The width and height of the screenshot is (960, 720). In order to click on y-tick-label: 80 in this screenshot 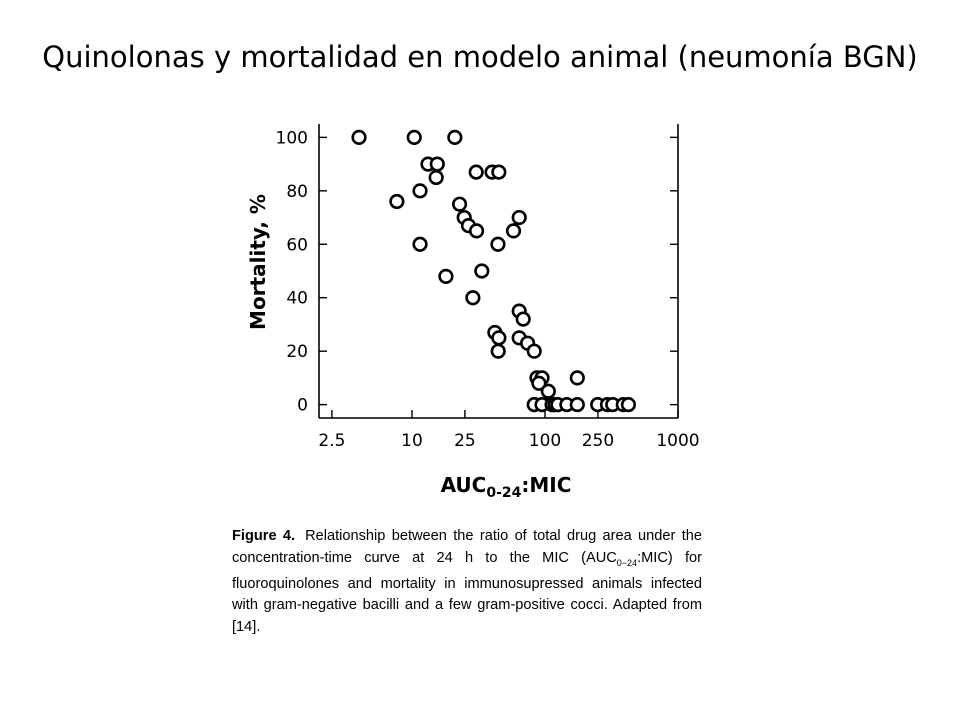, I will do `click(297, 192)`.